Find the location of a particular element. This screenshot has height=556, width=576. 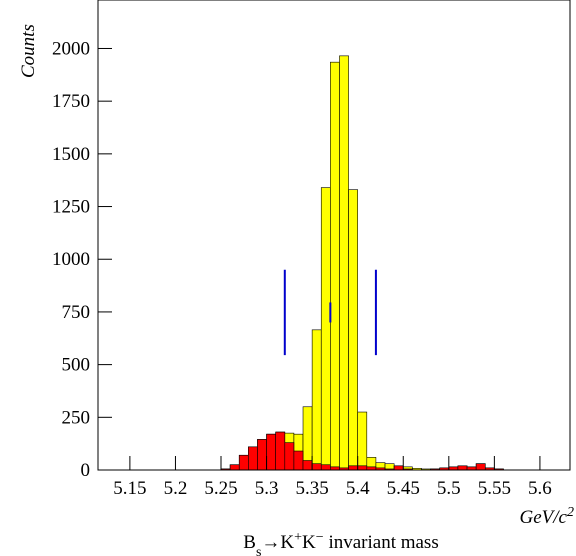

chart-title: Bs→K+K− invariant mass is located at coordinates (340, 543).